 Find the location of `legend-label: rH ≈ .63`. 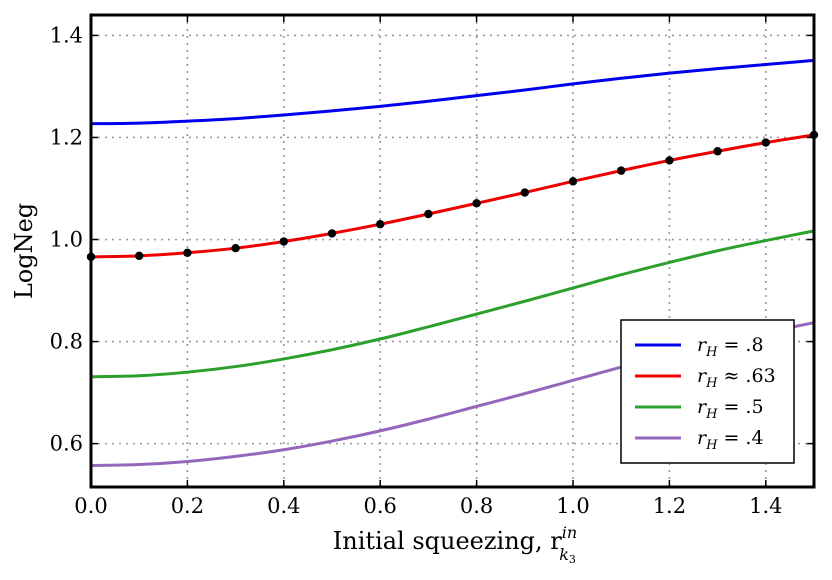

legend-label: rH ≈ .63 is located at coordinates (736, 378).